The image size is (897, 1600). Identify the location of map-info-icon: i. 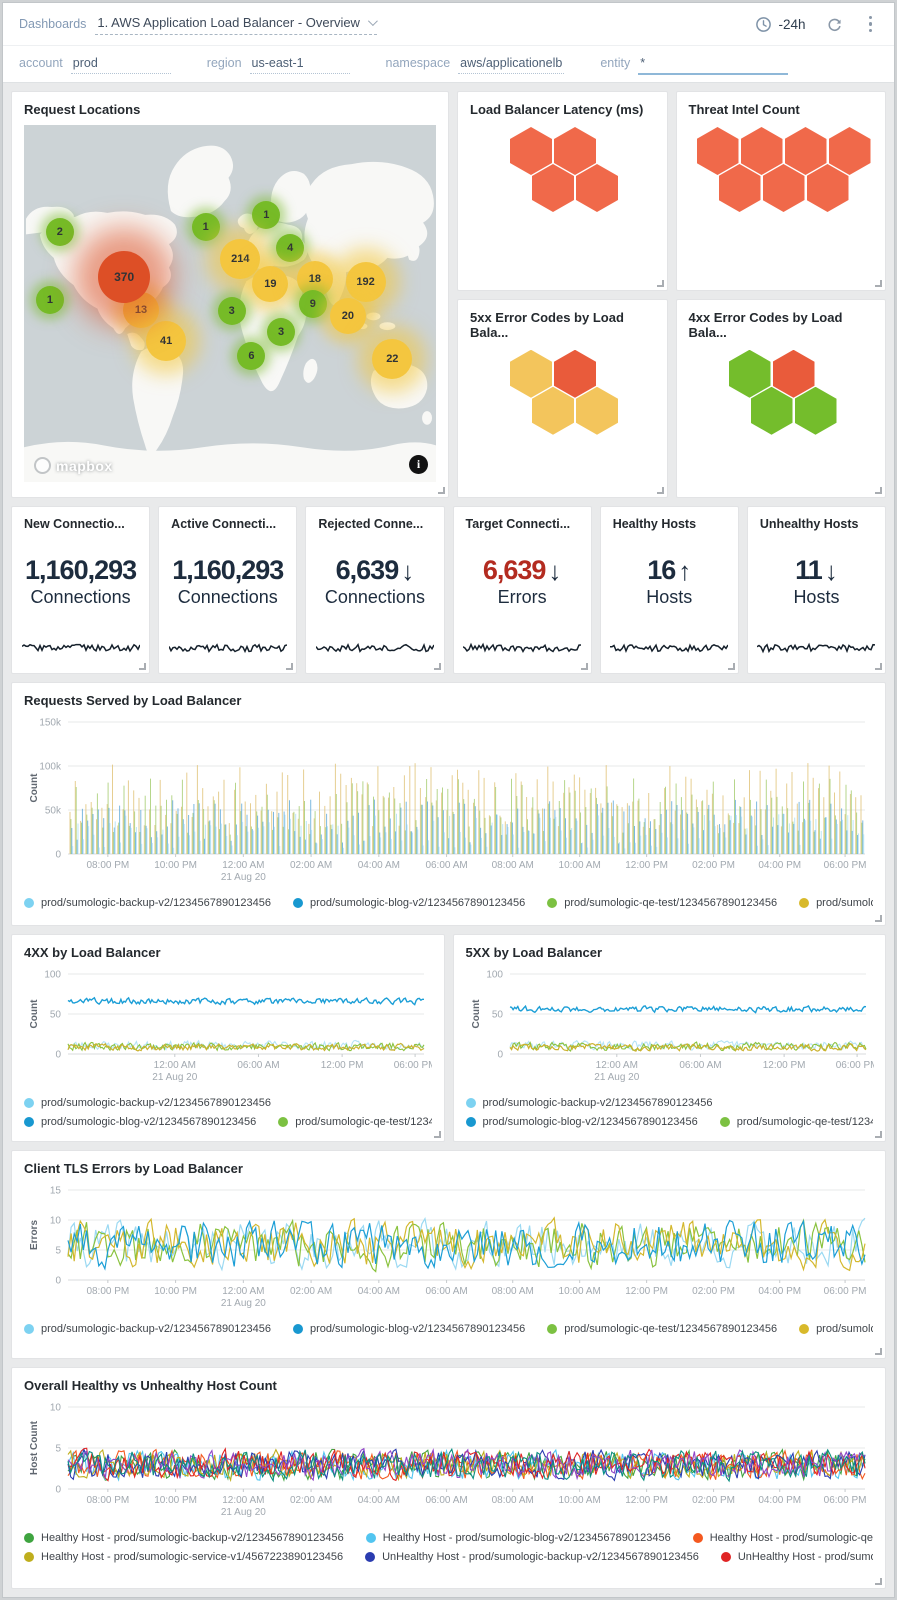
(418, 465).